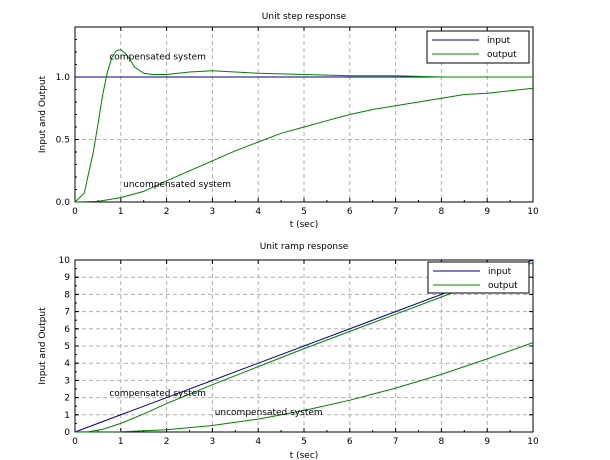 This screenshot has height=460, width=610. I want to click on y-tick-label: 0.5, so click(63, 141).